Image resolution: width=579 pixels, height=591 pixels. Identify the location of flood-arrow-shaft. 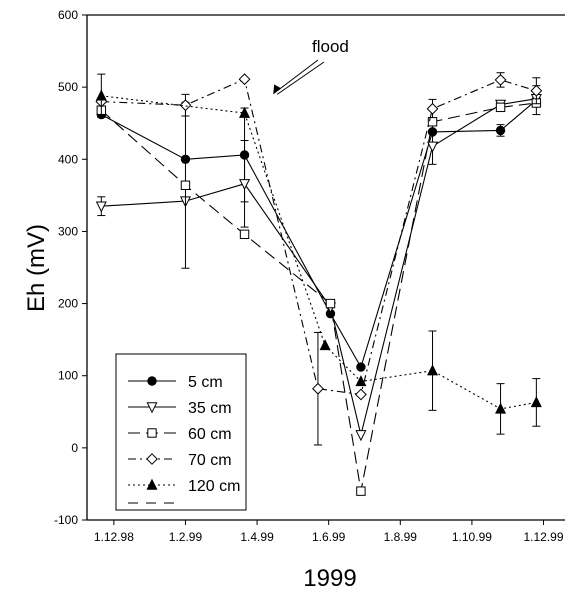
(296, 76).